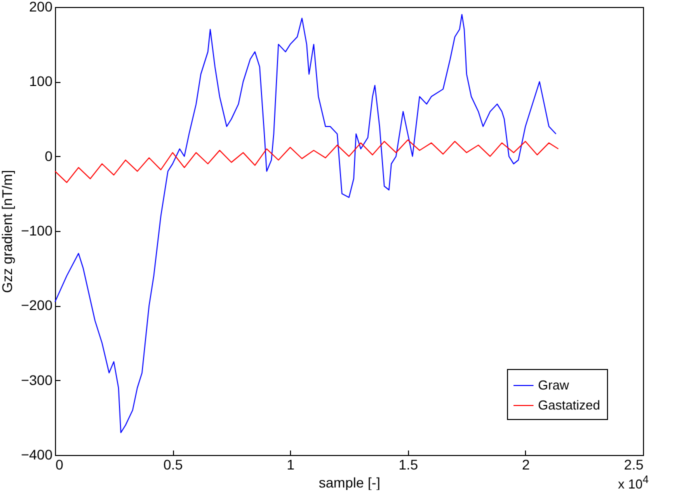 The width and height of the screenshot is (678, 494). Describe the element at coordinates (633, 483) in the screenshot. I see `text: x 10$^{4}$` at that location.